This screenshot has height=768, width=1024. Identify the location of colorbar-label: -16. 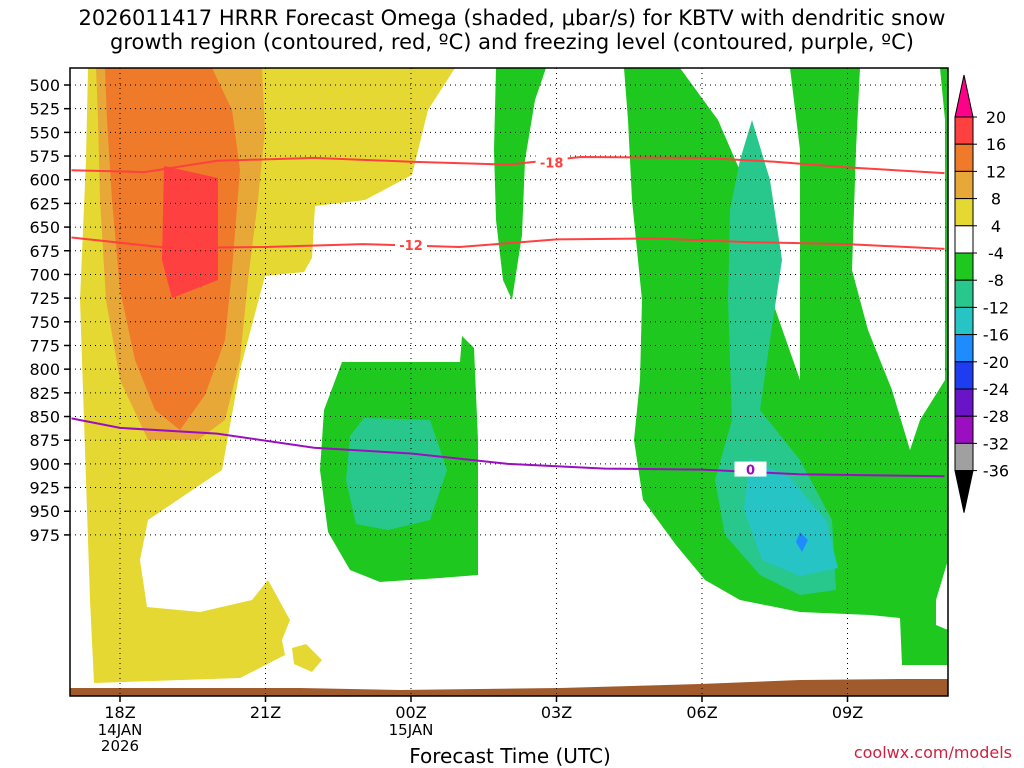
(996, 335).